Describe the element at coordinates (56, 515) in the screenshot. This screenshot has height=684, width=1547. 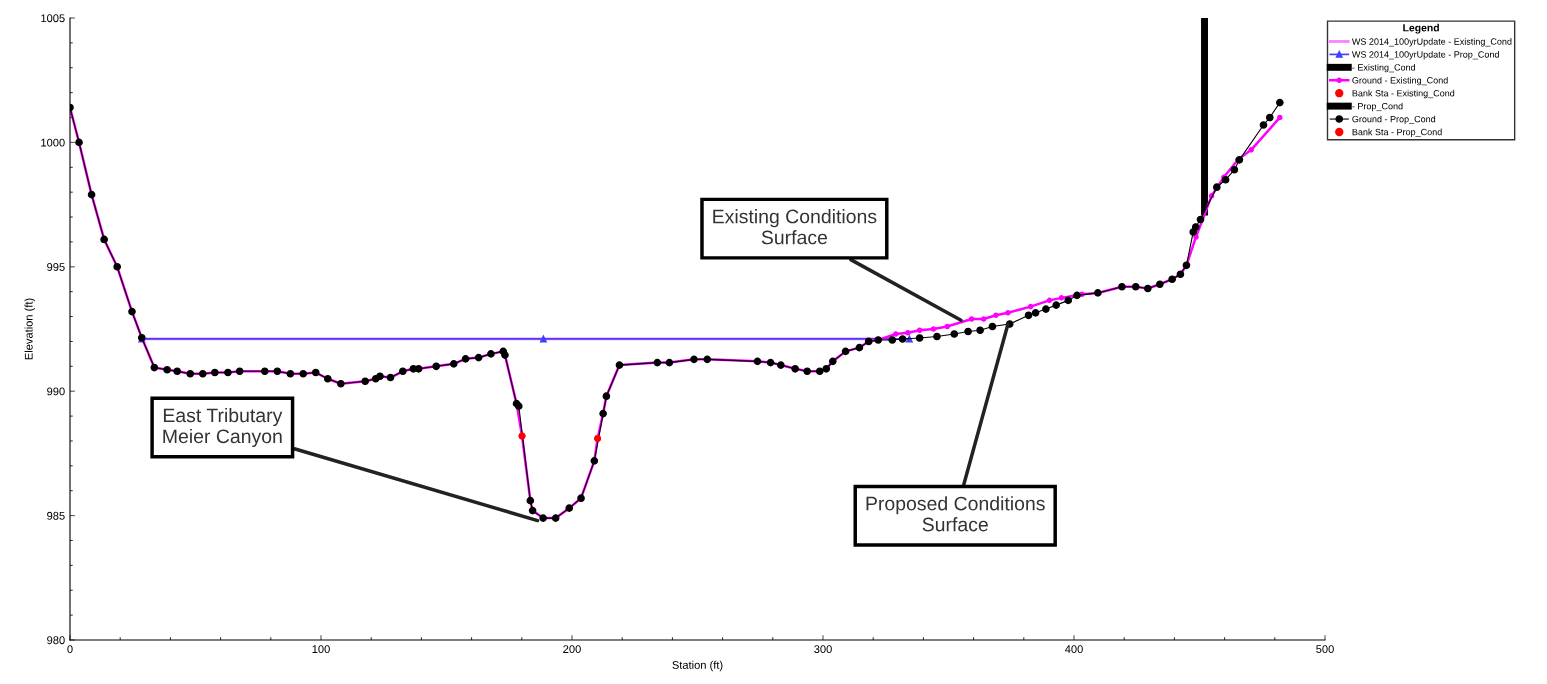
I see `y-tick-label: 985` at that location.